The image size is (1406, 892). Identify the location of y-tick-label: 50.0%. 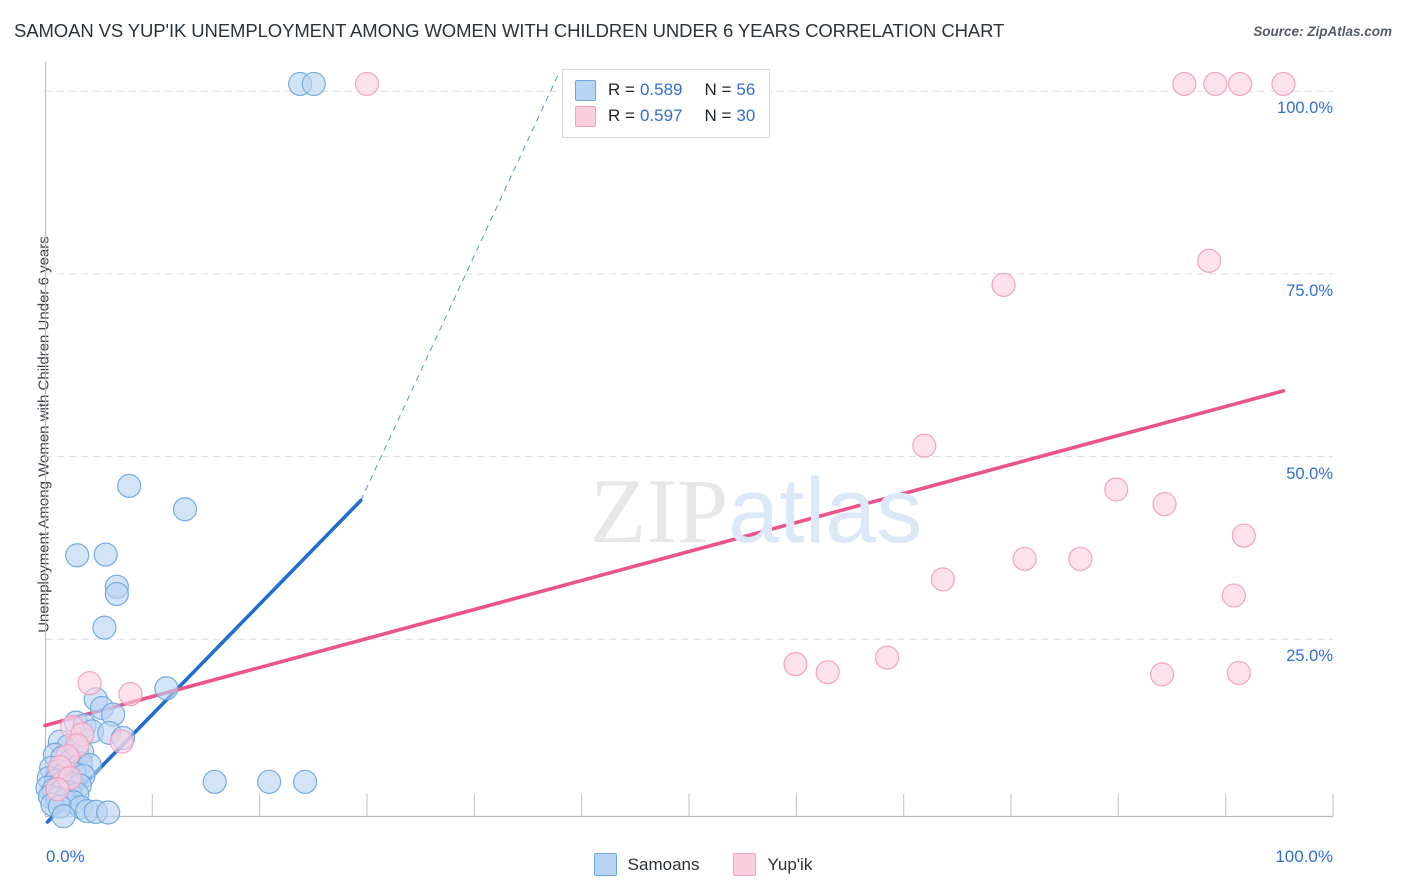
(1309, 473).